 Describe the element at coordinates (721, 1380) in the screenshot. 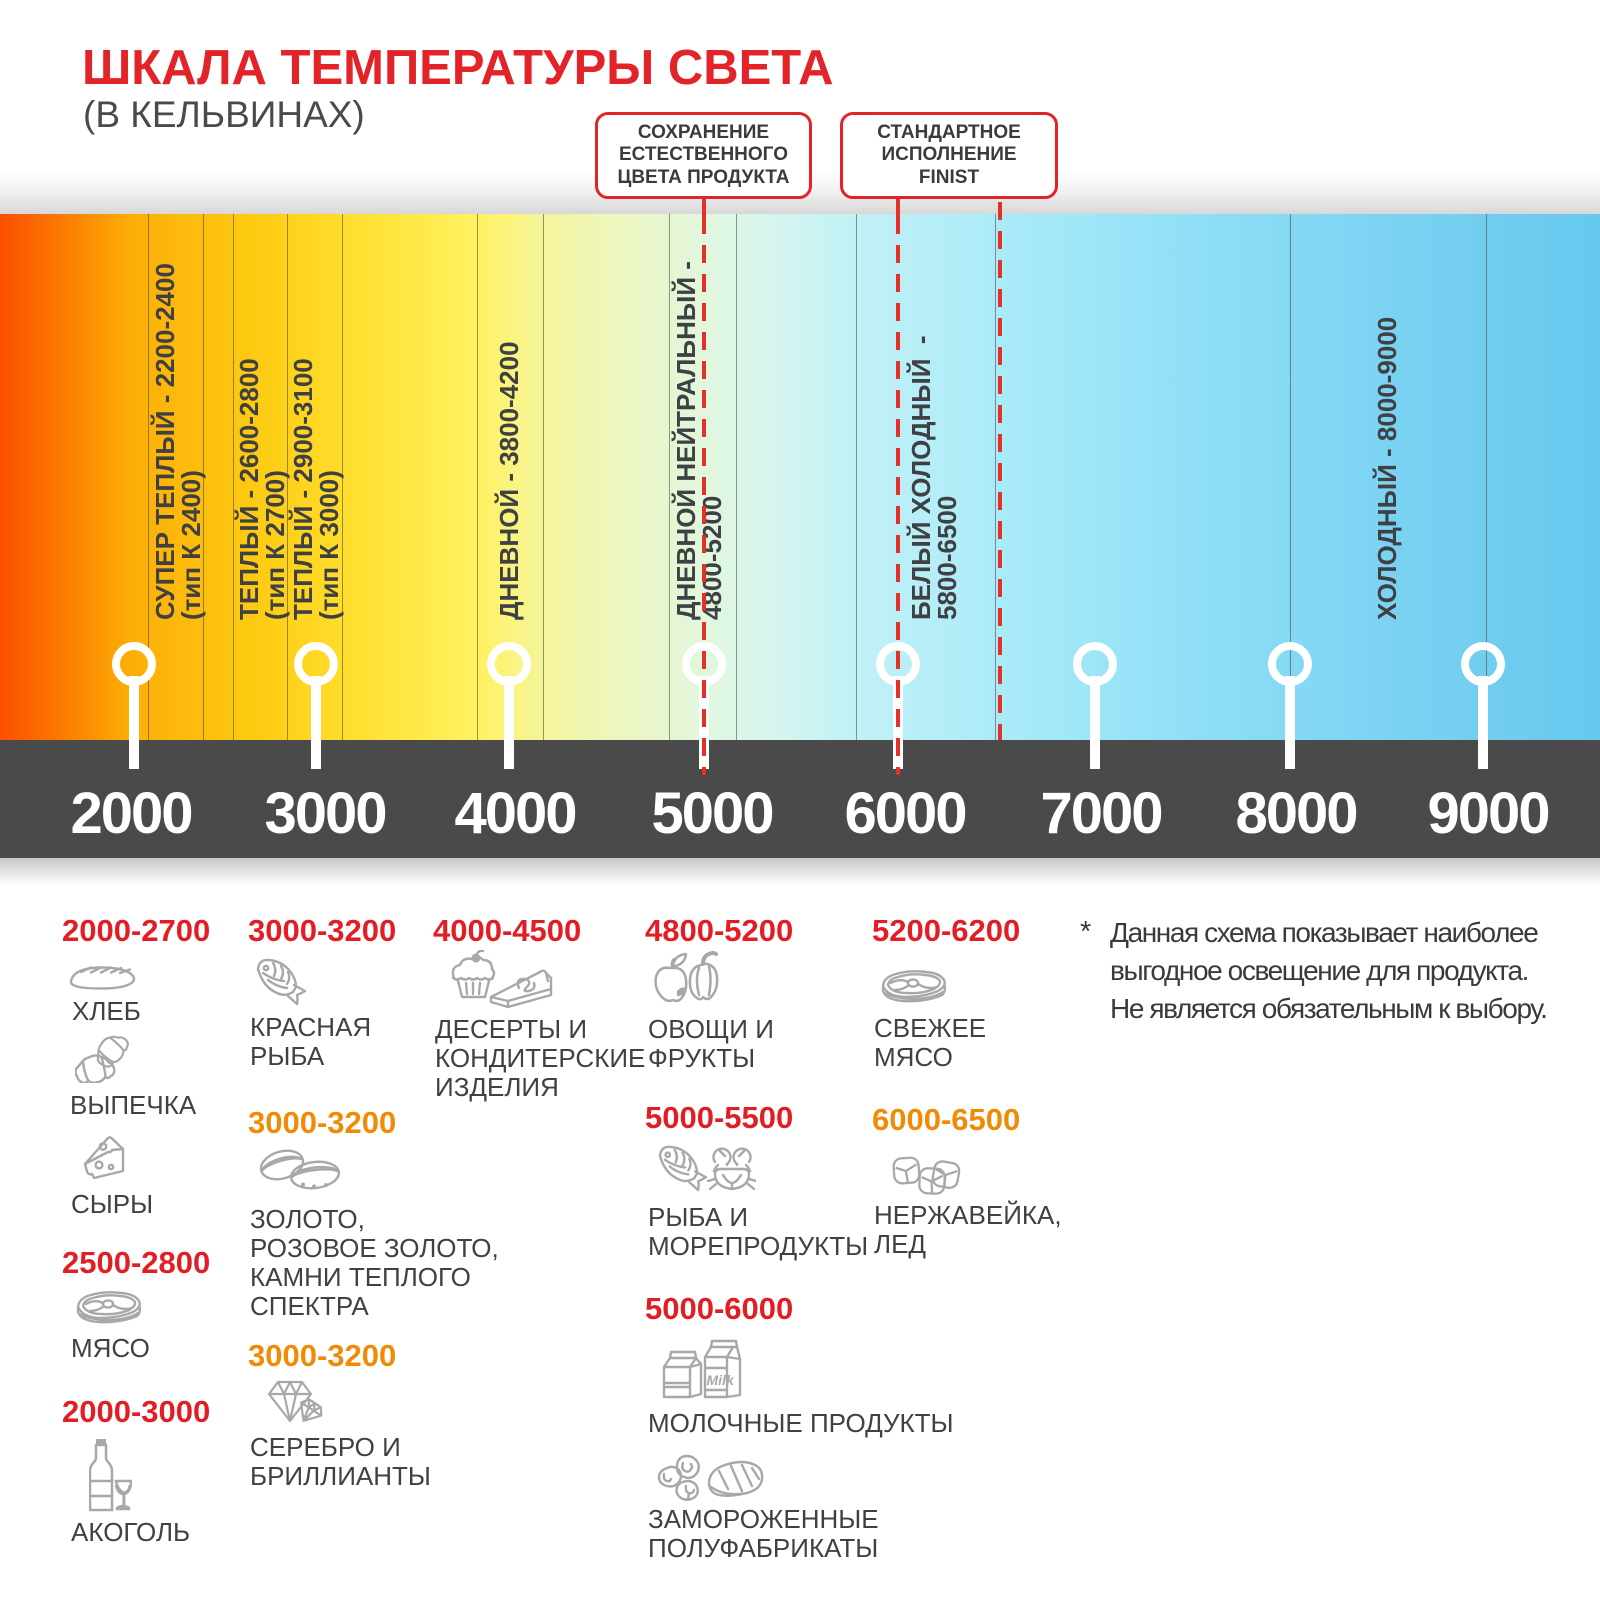

I see `svg-text: Milk` at that location.